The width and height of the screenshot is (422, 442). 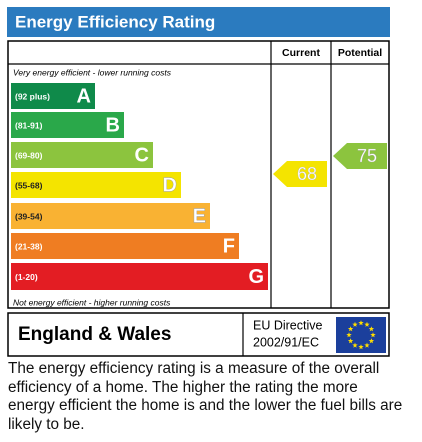 I want to click on band-range: (21-38), so click(x=29, y=246).